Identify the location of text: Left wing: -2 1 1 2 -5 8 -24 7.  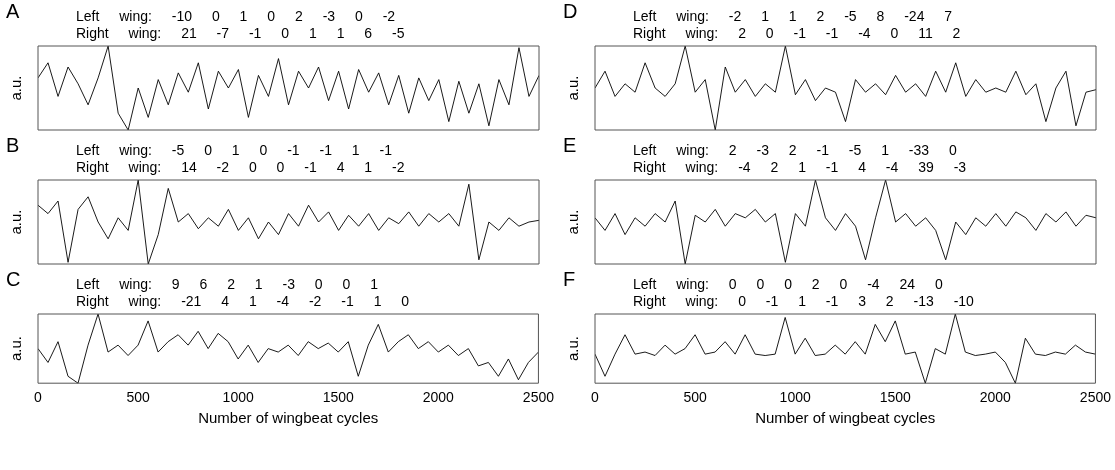
(793, 16).